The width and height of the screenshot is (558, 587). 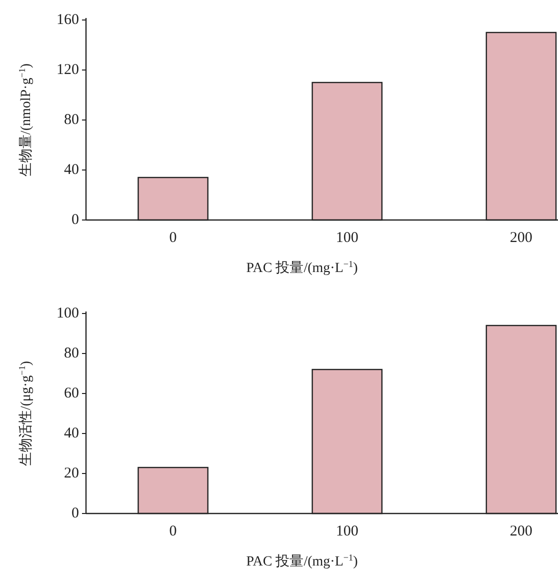 I want to click on y-tick-label: 120, so click(x=67, y=70).